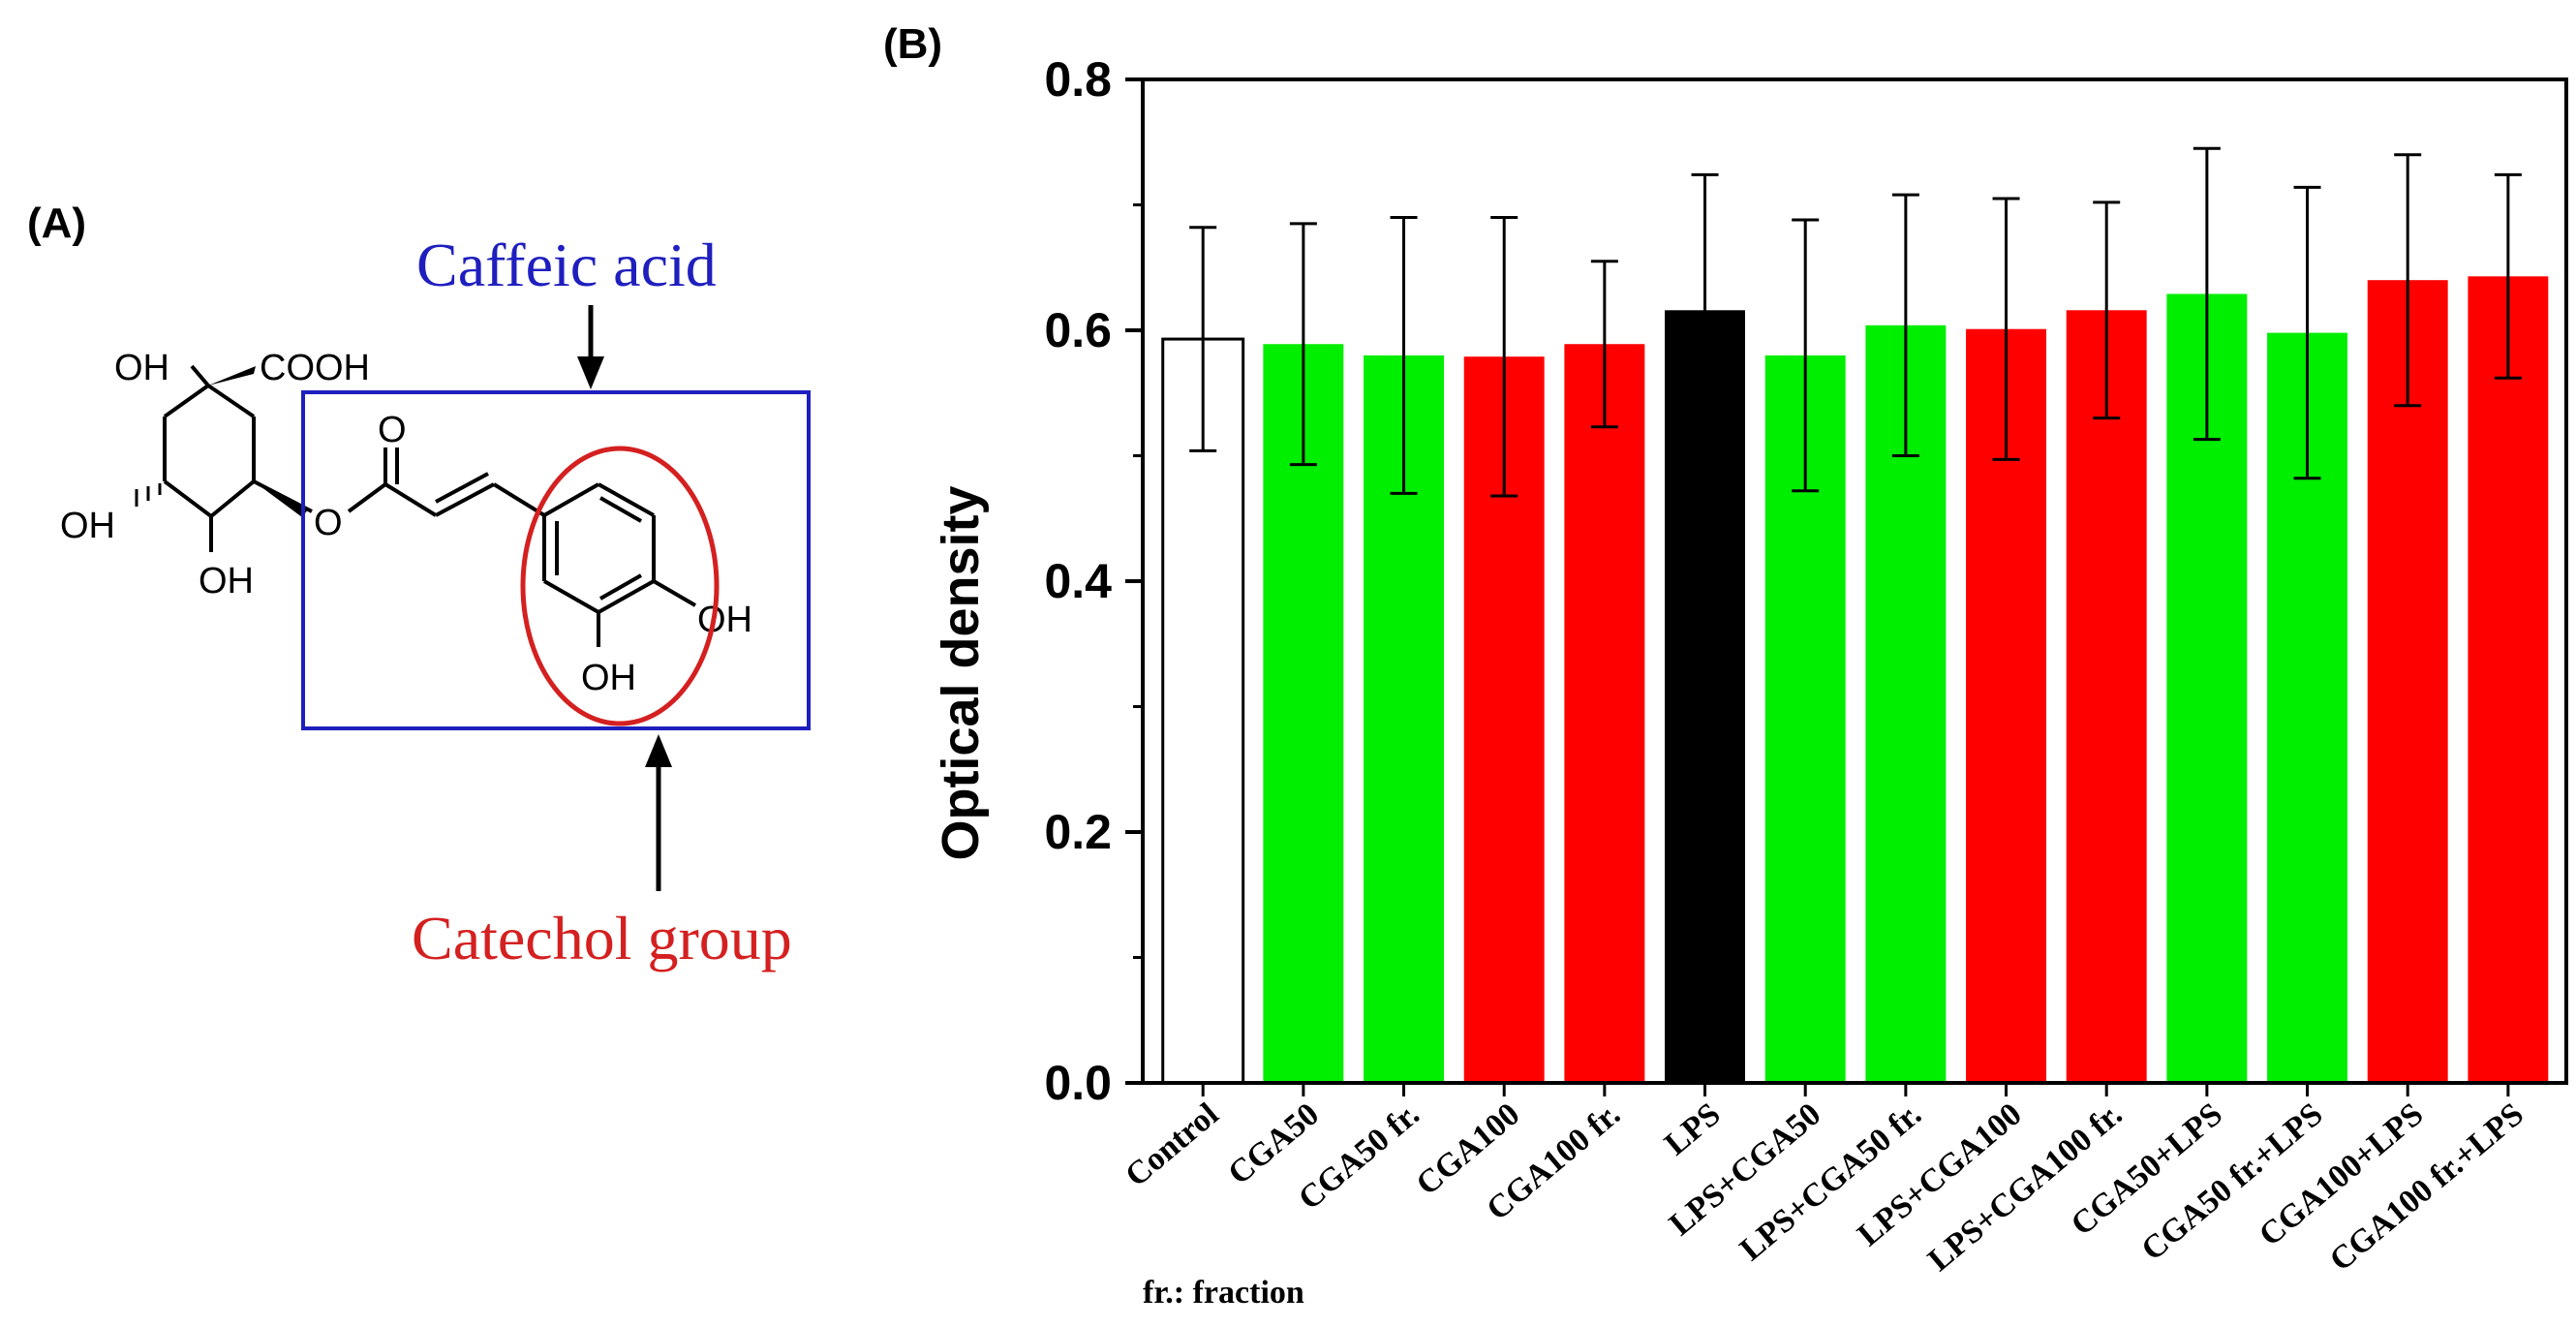 Image resolution: width=2576 pixels, height=1327 pixels. Describe the element at coordinates (1078, 832) in the screenshot. I see `y-tick-label: 0.2` at that location.